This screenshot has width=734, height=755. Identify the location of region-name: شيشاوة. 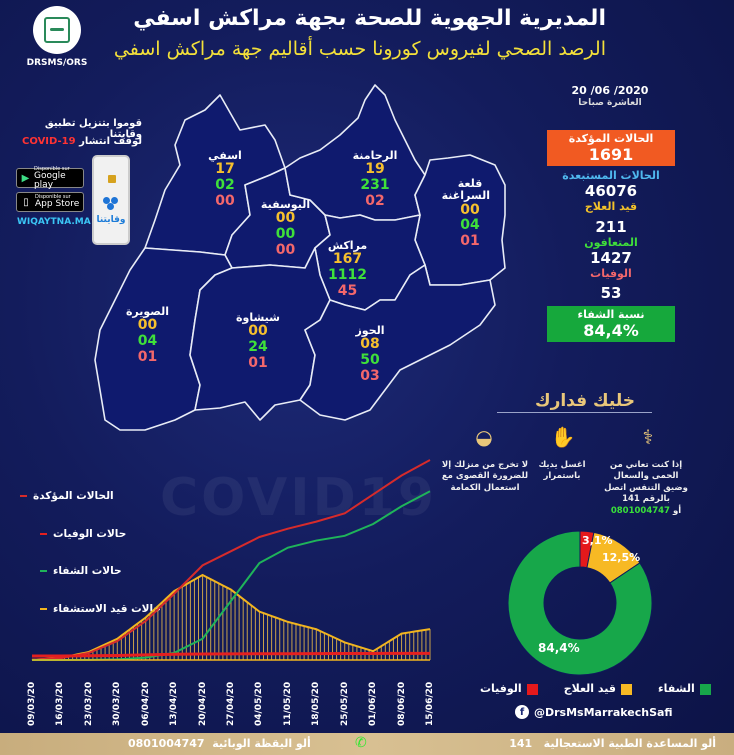
(258, 317).